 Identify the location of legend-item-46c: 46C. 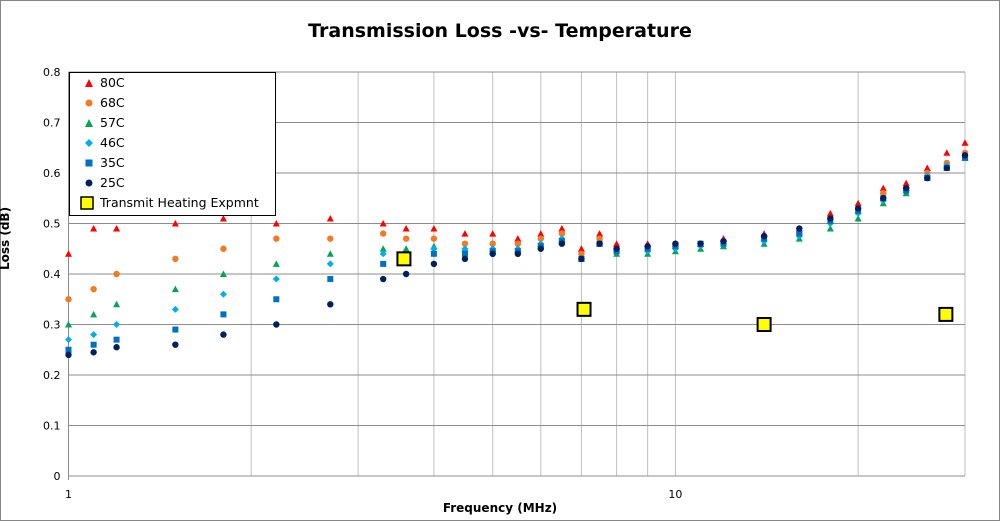
(104, 143).